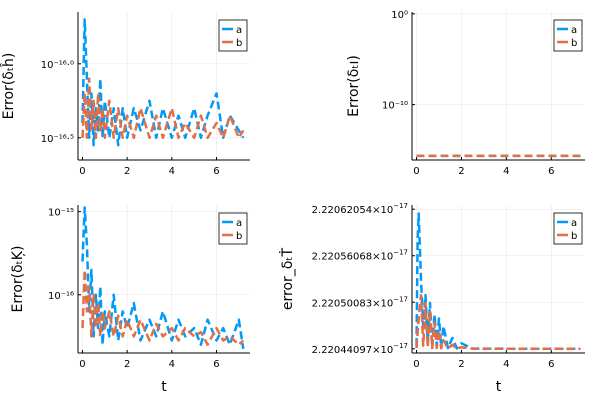  I want to click on y-tick-label: 10⁻¹⁵, so click(61, 213).